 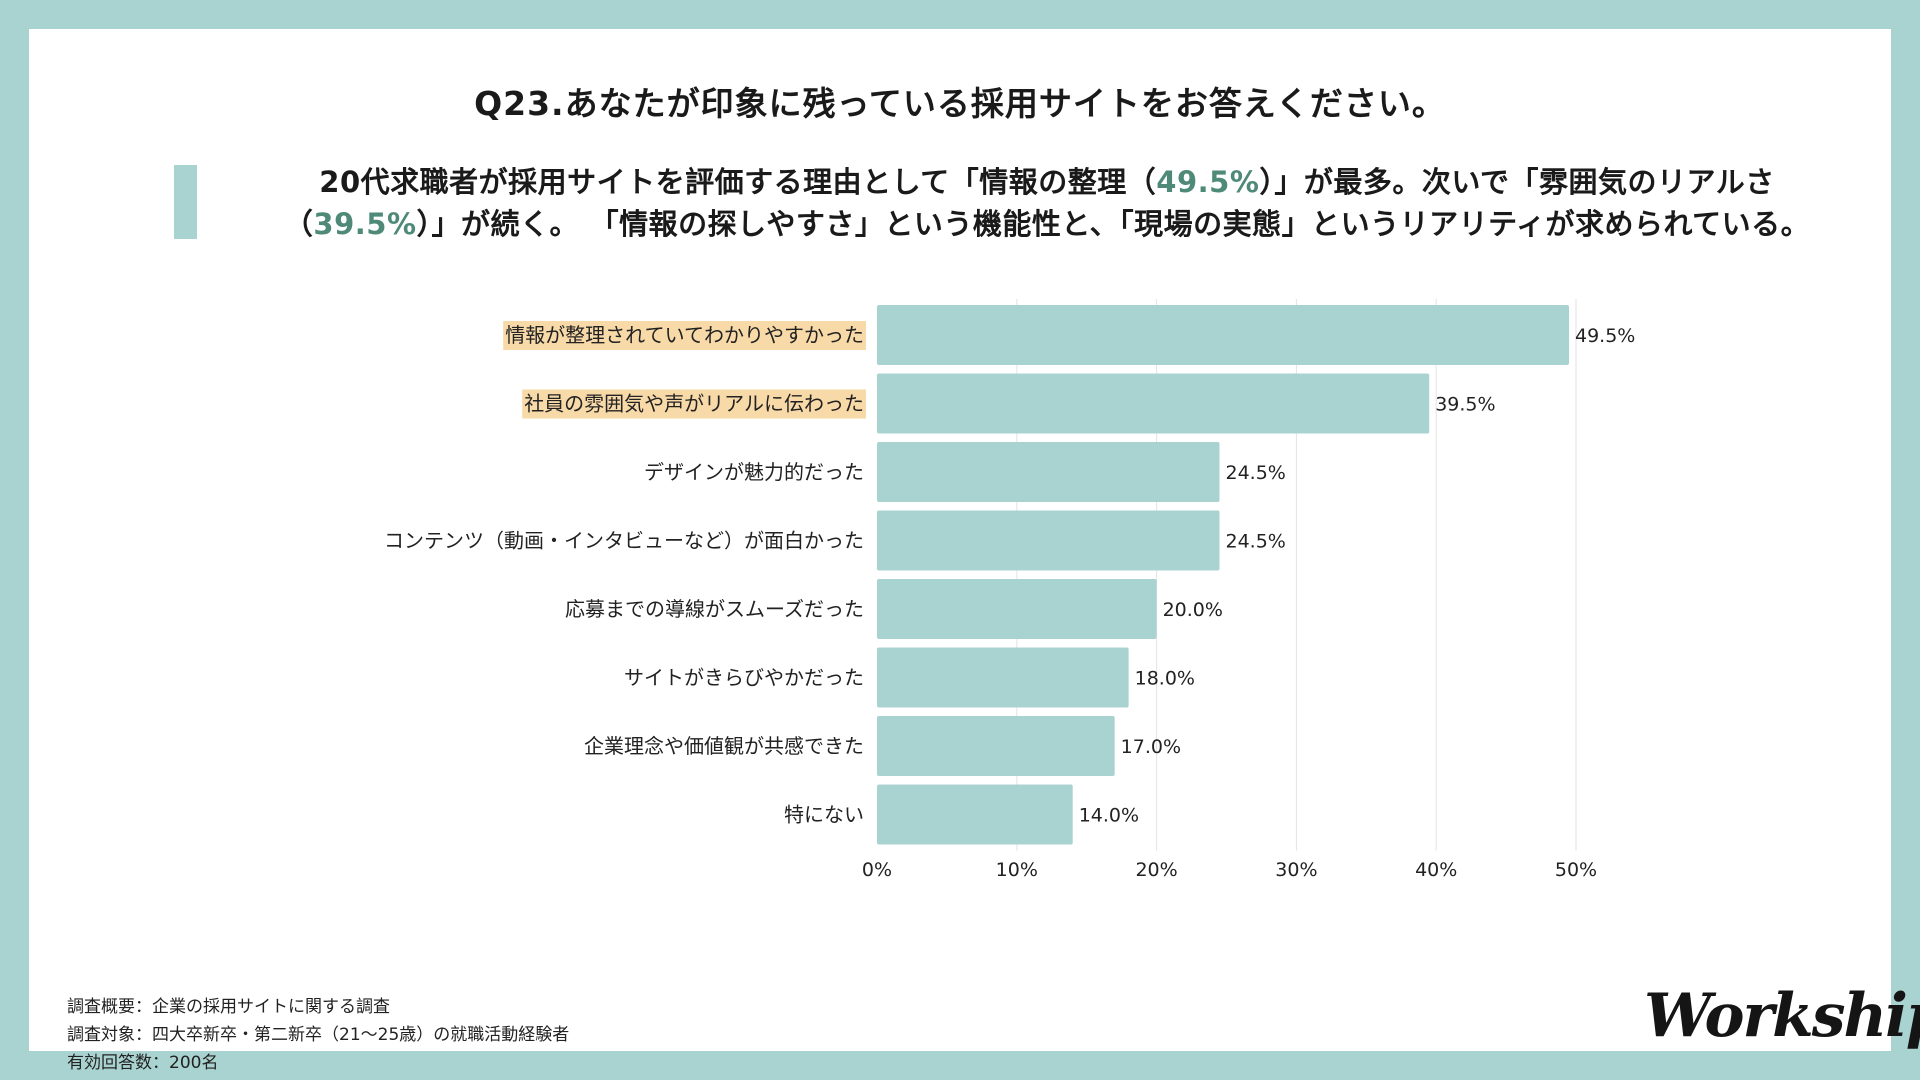 What do you see at coordinates (724, 746) in the screenshot?
I see `category-label-7: 企業理念や価値観が共感できた` at bounding box center [724, 746].